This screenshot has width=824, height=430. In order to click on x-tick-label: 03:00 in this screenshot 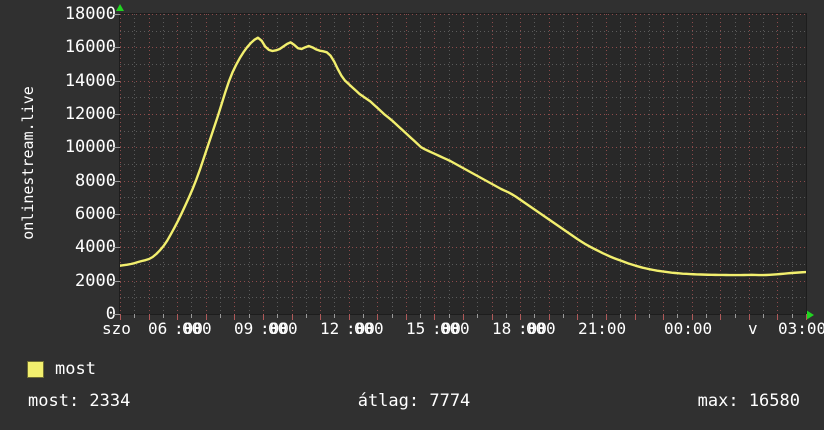, I will do `click(801, 328)`.